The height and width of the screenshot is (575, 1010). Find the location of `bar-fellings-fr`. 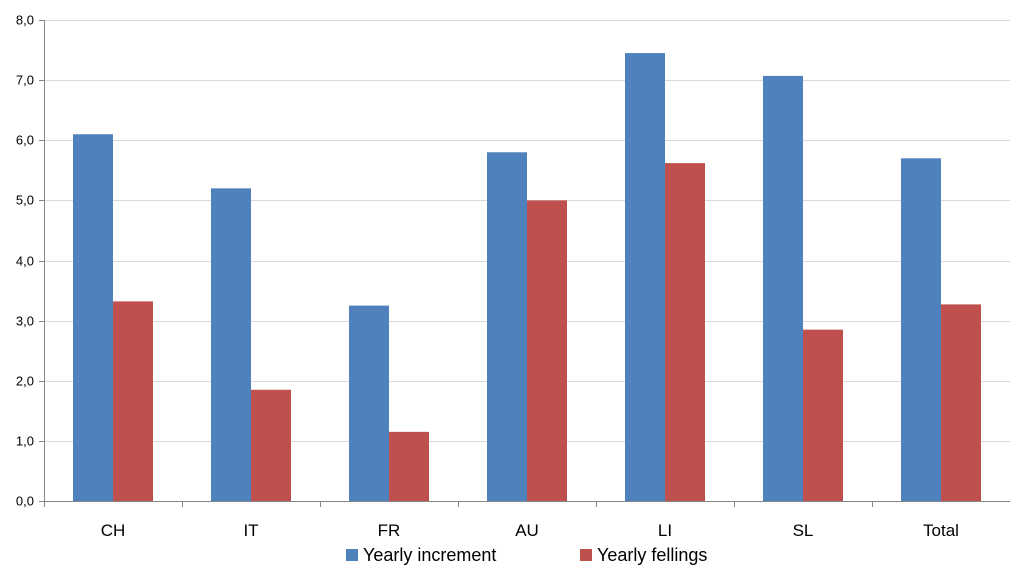

bar-fellings-fr is located at coordinates (409, 466).